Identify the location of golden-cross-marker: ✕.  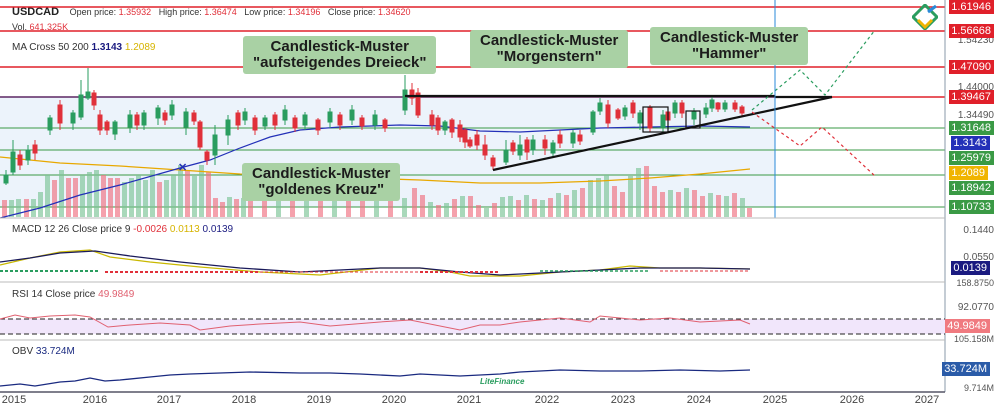
(182, 168).